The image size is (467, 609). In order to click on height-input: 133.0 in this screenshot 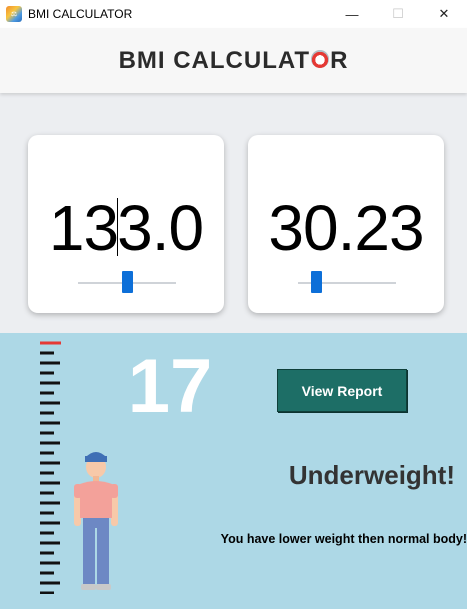, I will do `click(126, 228)`.